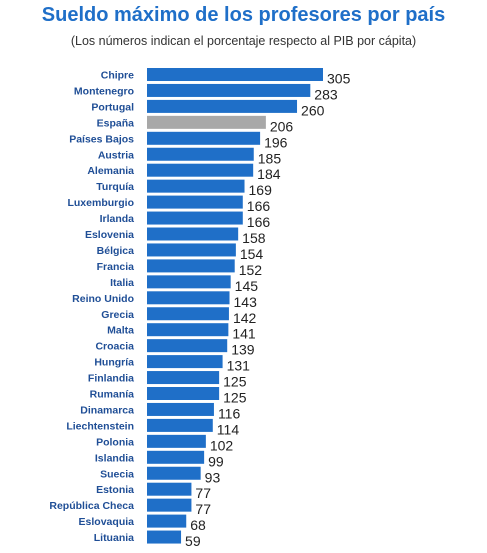  What do you see at coordinates (117, 474) in the screenshot?
I see `category-label: Suecia` at bounding box center [117, 474].